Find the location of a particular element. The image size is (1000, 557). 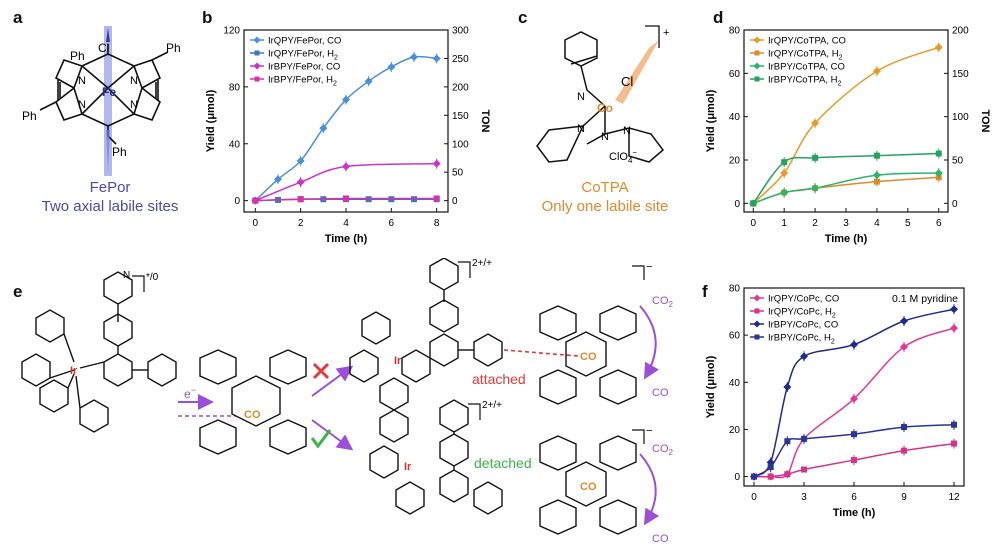

co-product-bottom: CO is located at coordinates (660, 539).